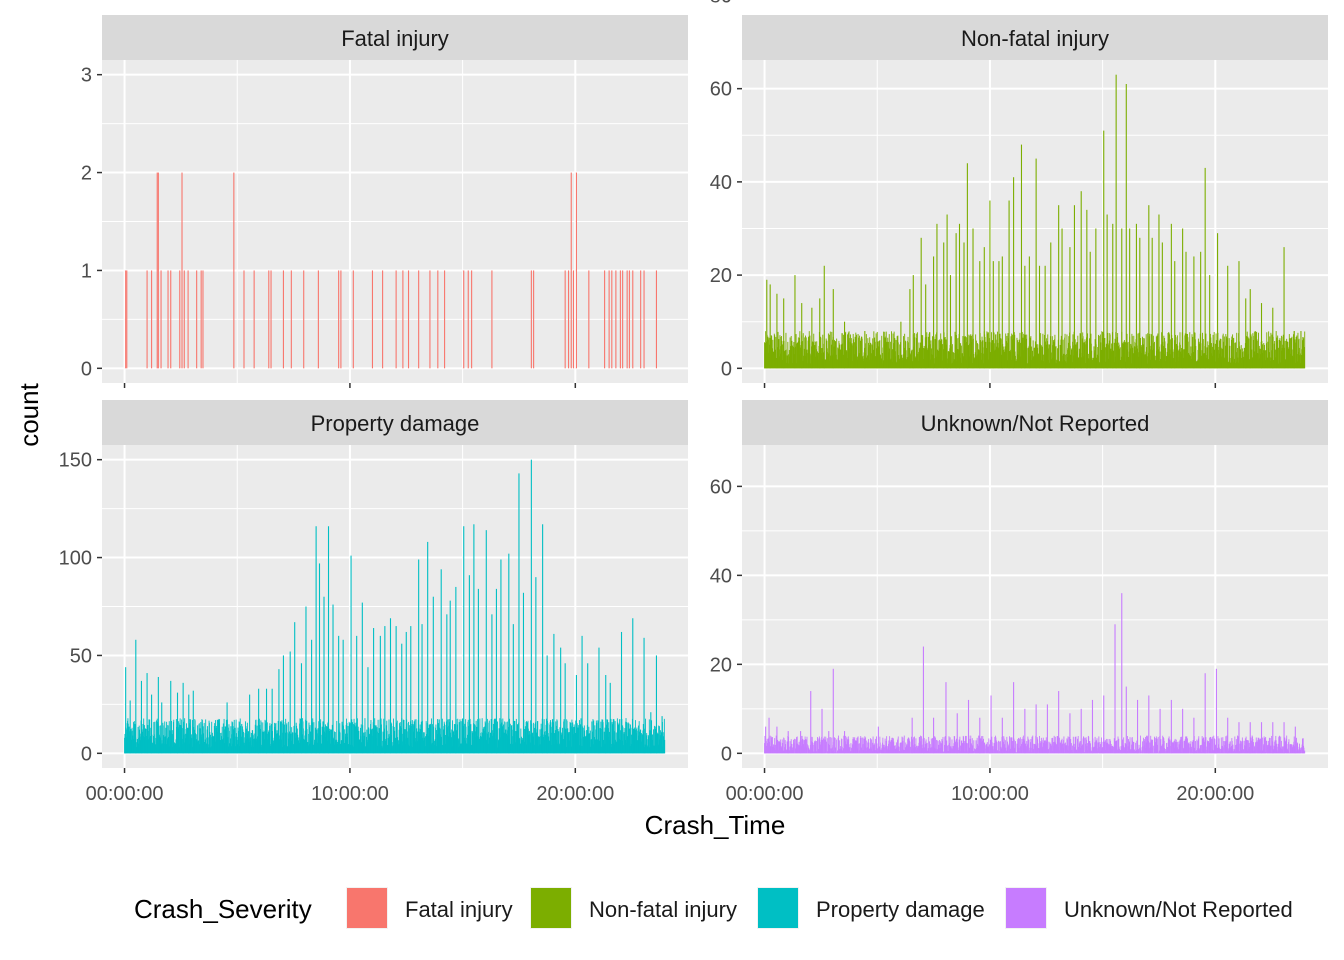 The width and height of the screenshot is (1344, 960). Describe the element at coordinates (721, 183) in the screenshot. I see `y-tick-label: 40` at that location.